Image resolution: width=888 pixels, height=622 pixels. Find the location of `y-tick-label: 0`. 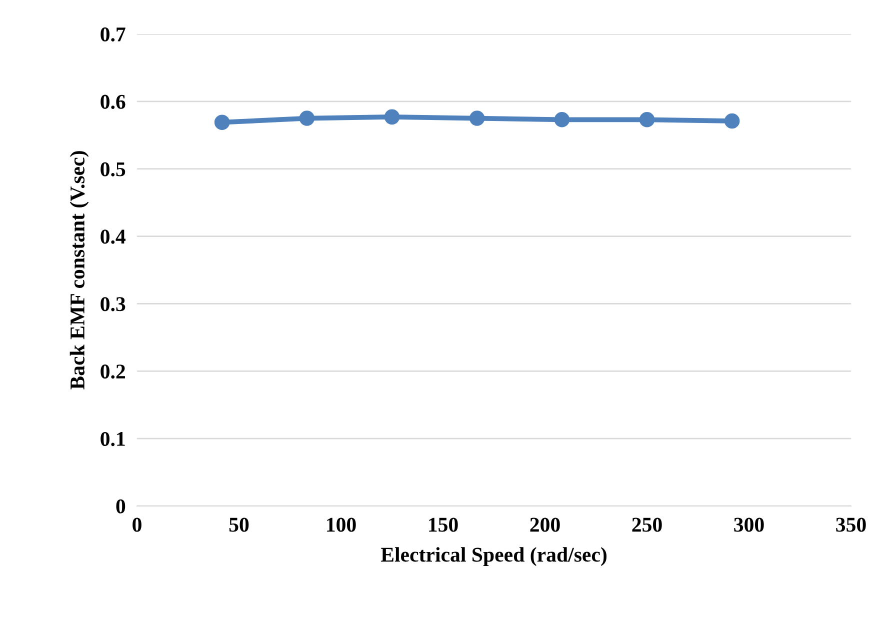

y-tick-label: 0 is located at coordinates (121, 506).